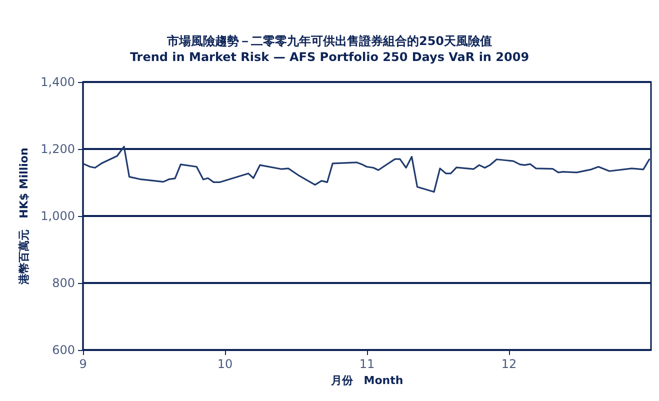 This screenshot has width=659, height=401. What do you see at coordinates (57, 149) in the screenshot?
I see `y-tick-label: 1,200` at bounding box center [57, 149].